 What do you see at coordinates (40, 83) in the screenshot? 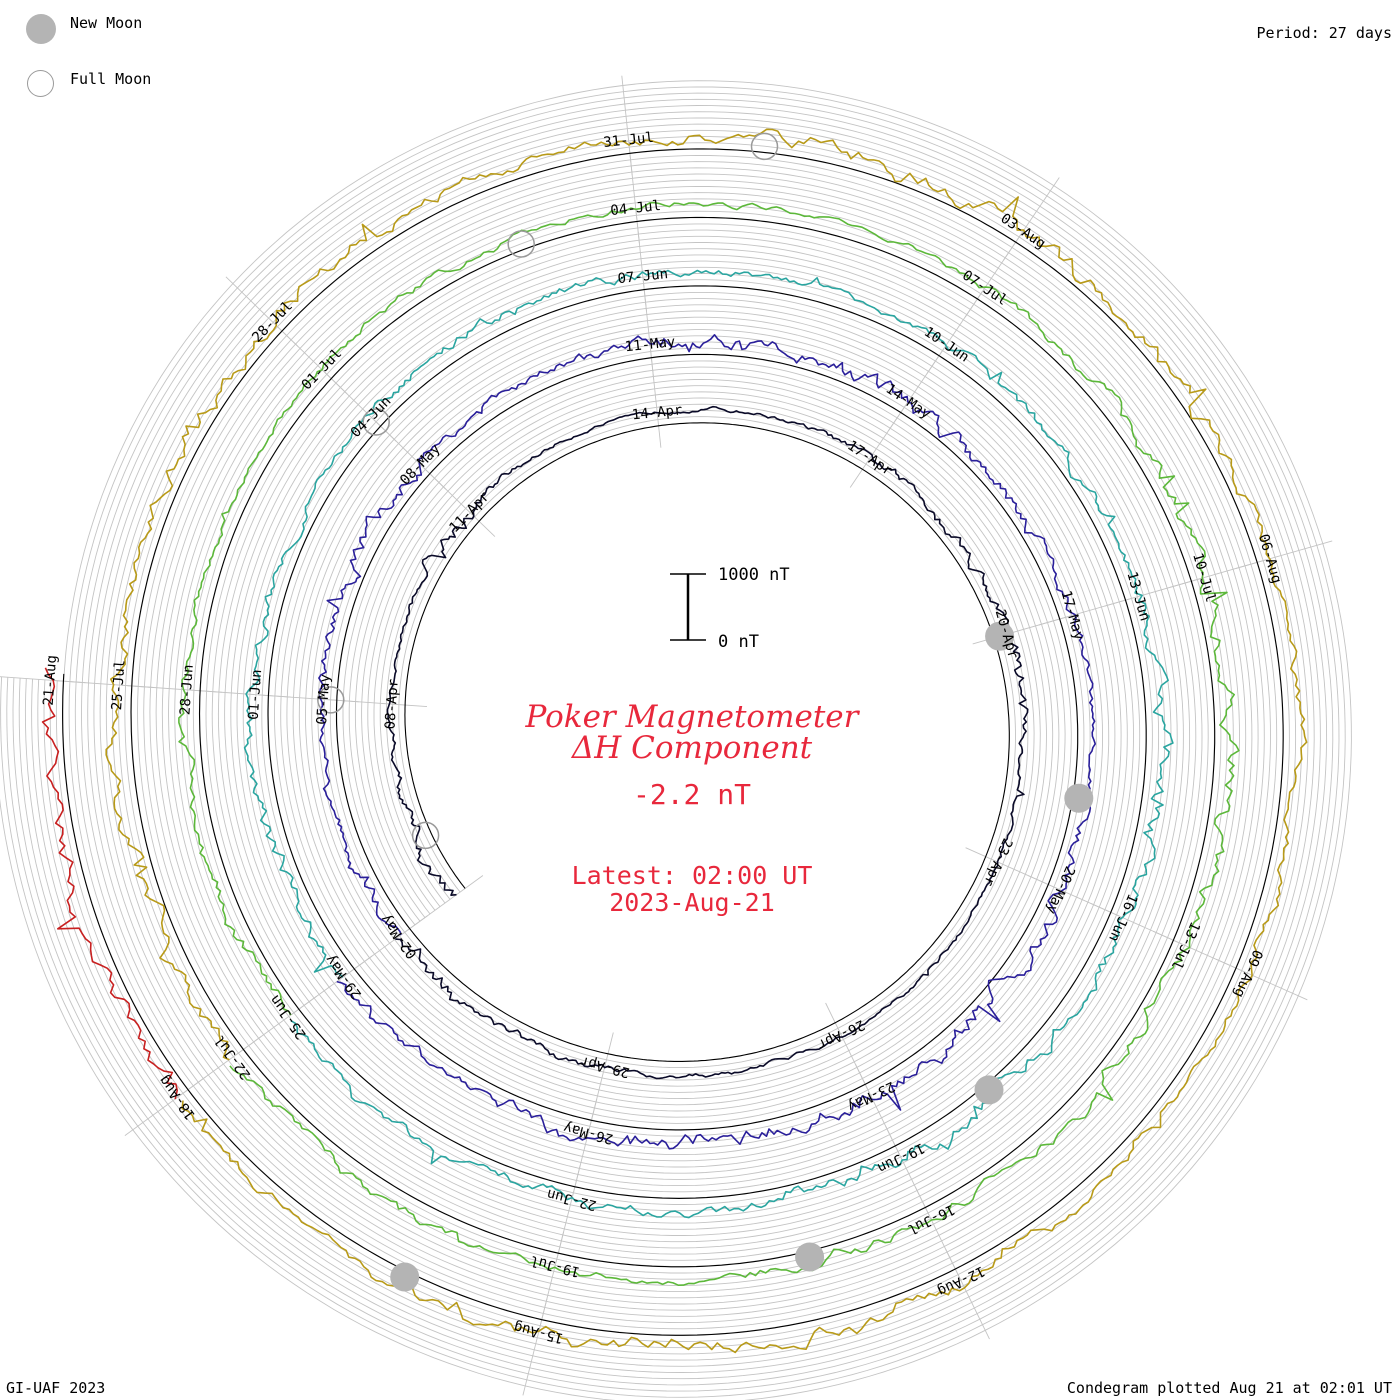
I see `full-moon-icon` at bounding box center [40, 83].